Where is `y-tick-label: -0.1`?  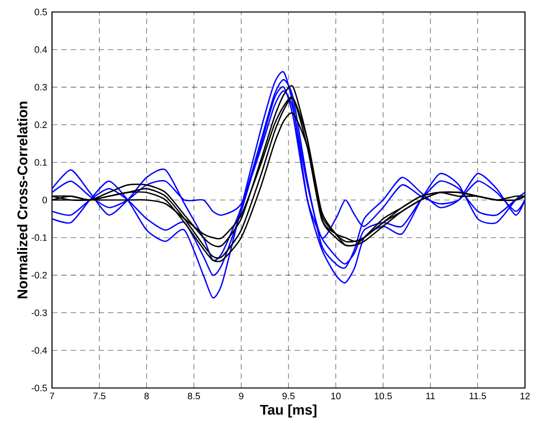 y-tick-label: -0.1 is located at coordinates (39, 237).